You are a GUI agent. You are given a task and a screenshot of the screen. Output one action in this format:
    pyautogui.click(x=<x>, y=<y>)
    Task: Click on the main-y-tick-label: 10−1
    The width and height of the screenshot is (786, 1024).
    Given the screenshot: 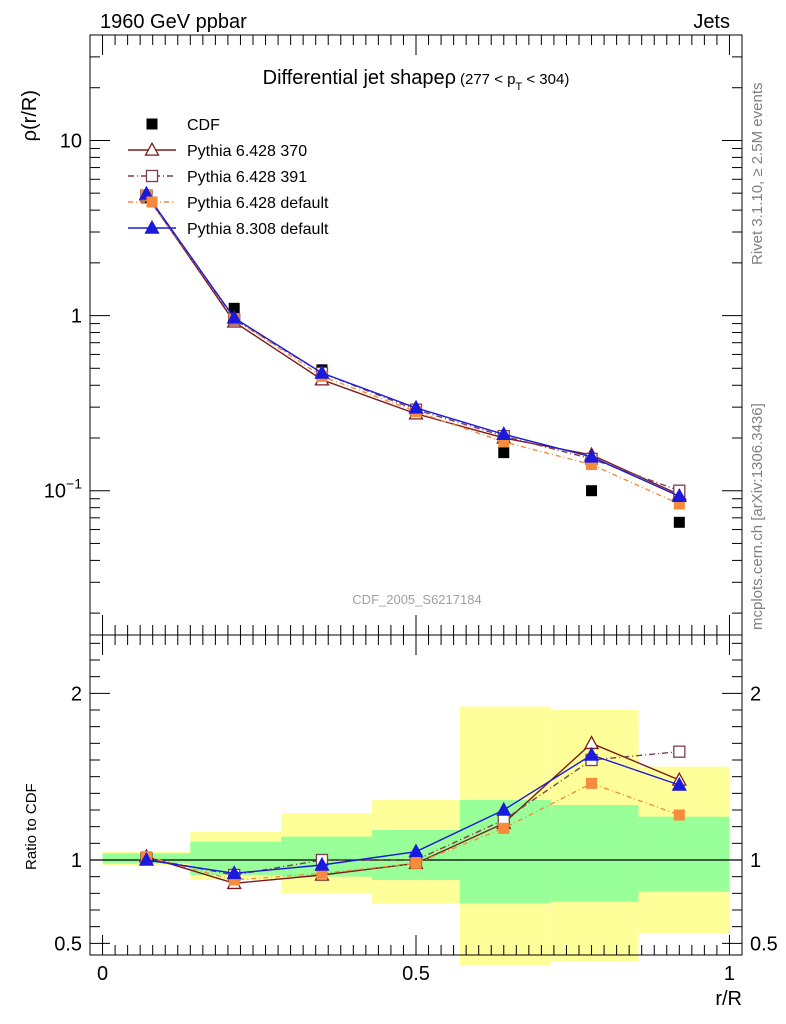 What is the action you would take?
    pyautogui.click(x=63, y=489)
    